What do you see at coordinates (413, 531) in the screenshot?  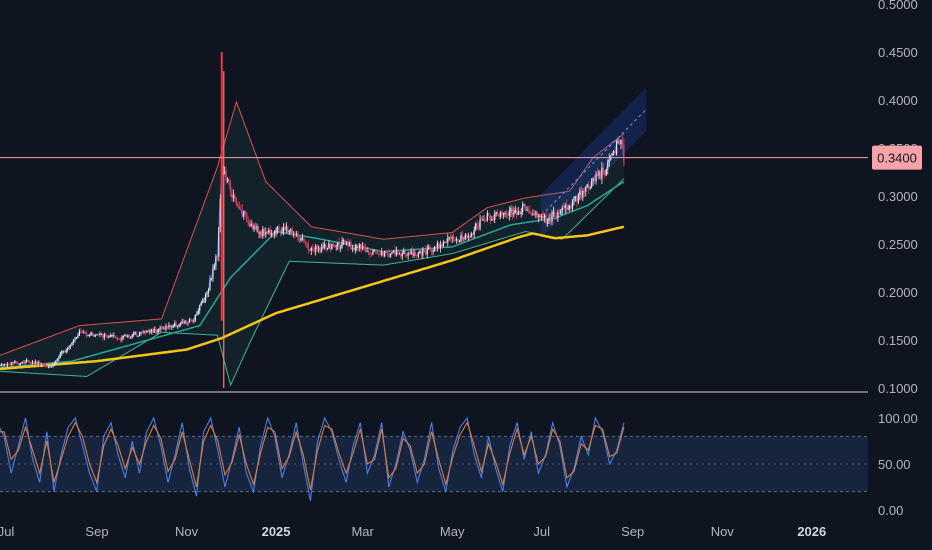 I see `time-axis: Jul Sep Nov 2025 Mar May Jul Sep Nov 2026` at bounding box center [413, 531].